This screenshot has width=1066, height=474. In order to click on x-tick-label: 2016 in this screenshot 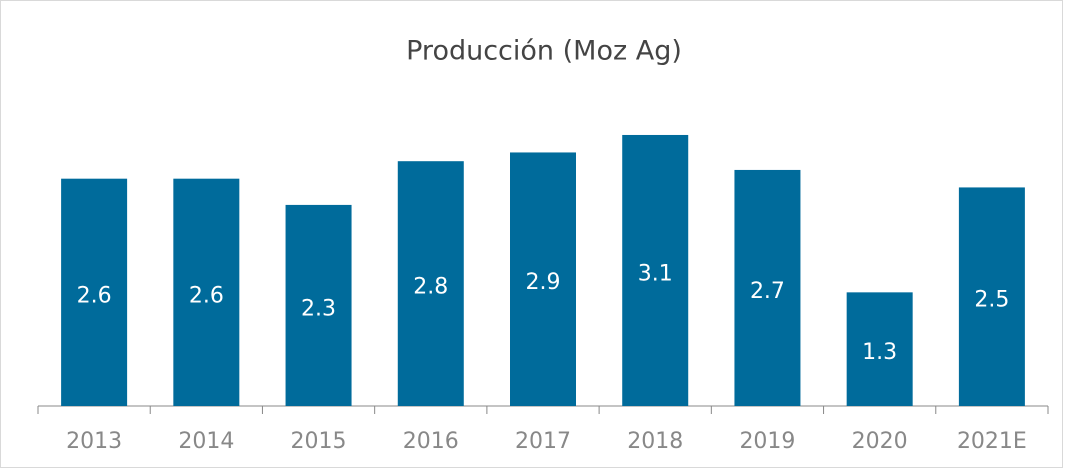, I will do `click(431, 441)`.